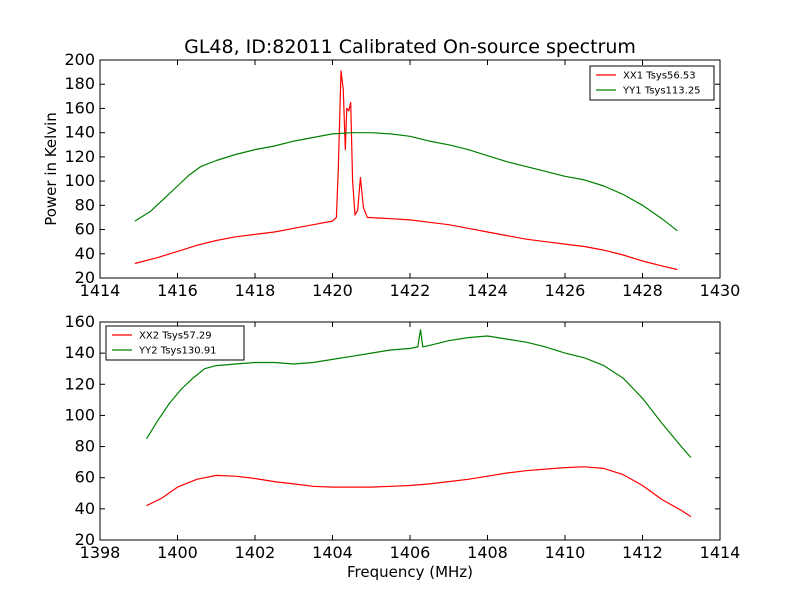 This screenshot has height=600, width=800. What do you see at coordinates (79, 59) in the screenshot?
I see `y-tick-label: 200` at bounding box center [79, 59].